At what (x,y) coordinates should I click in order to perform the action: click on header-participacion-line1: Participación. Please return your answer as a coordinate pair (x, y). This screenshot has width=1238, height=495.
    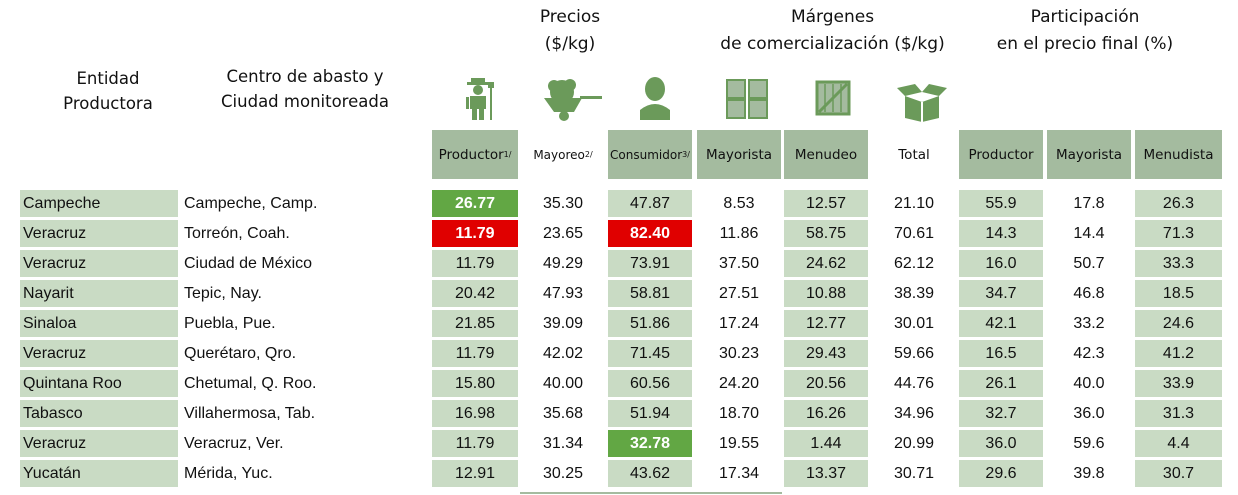
    Looking at the image, I should click on (1085, 17).